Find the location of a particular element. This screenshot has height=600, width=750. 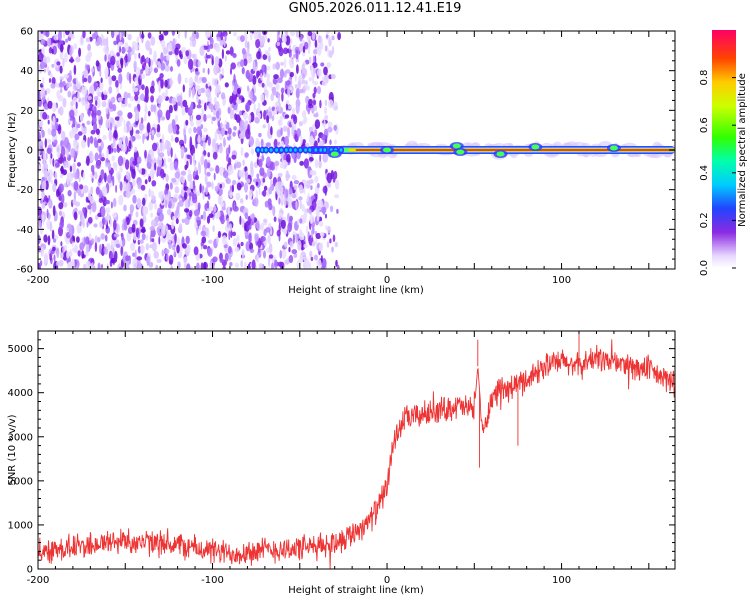

colorbar-ticks: 0.0 0.2 0.4 0.6 0.8 is located at coordinates (717, 173).